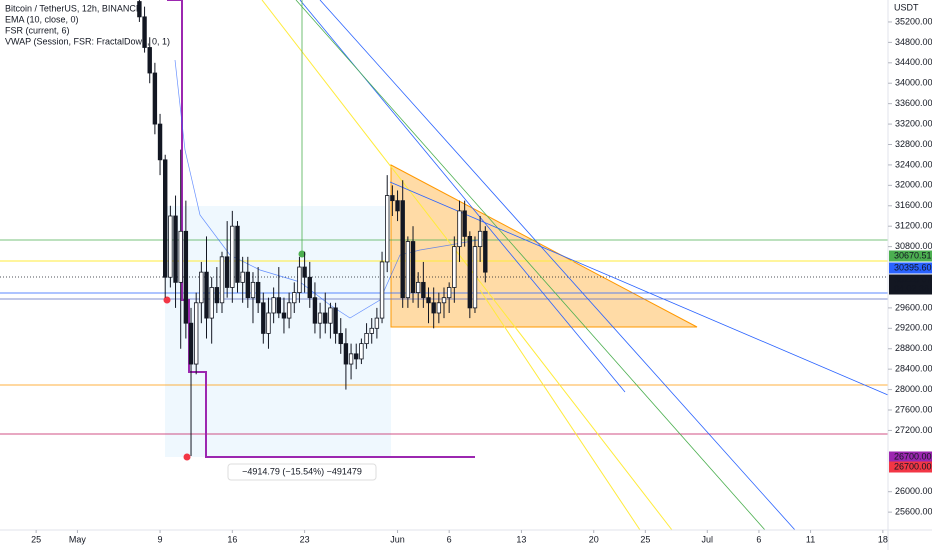 Image resolution: width=932 pixels, height=550 pixels. I want to click on measure-label: −4914.79 (−15.54%) −491479, so click(302, 471).